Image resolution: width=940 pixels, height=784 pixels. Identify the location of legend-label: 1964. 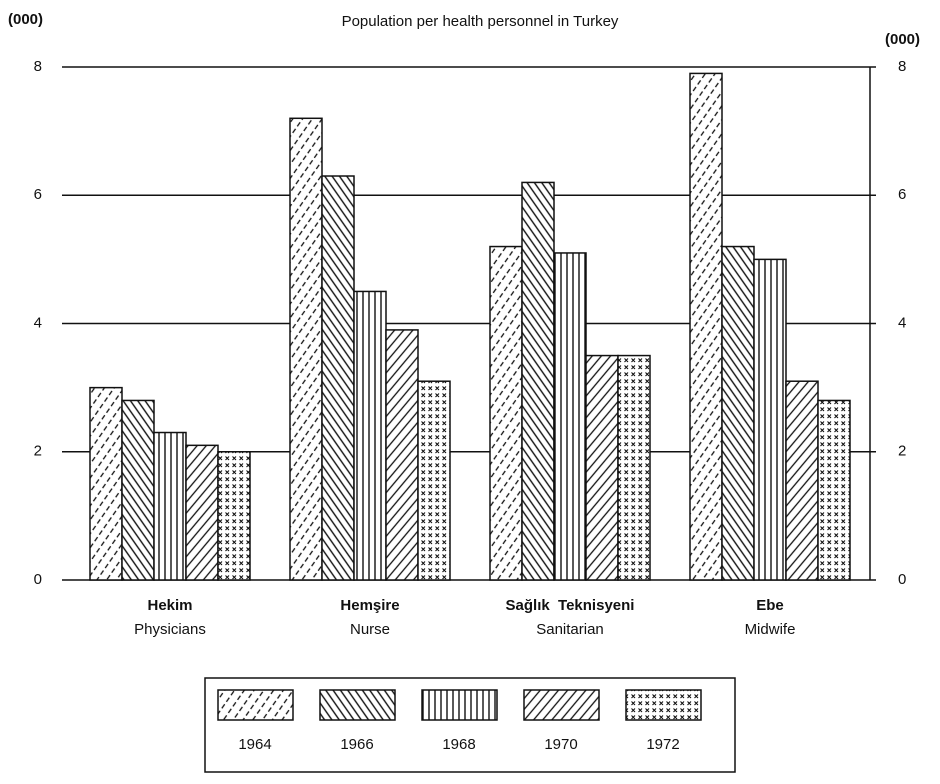
(254, 744).